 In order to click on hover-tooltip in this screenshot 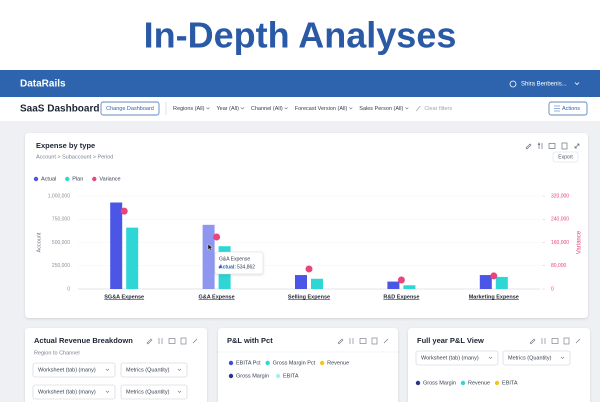, I will do `click(239, 263)`.